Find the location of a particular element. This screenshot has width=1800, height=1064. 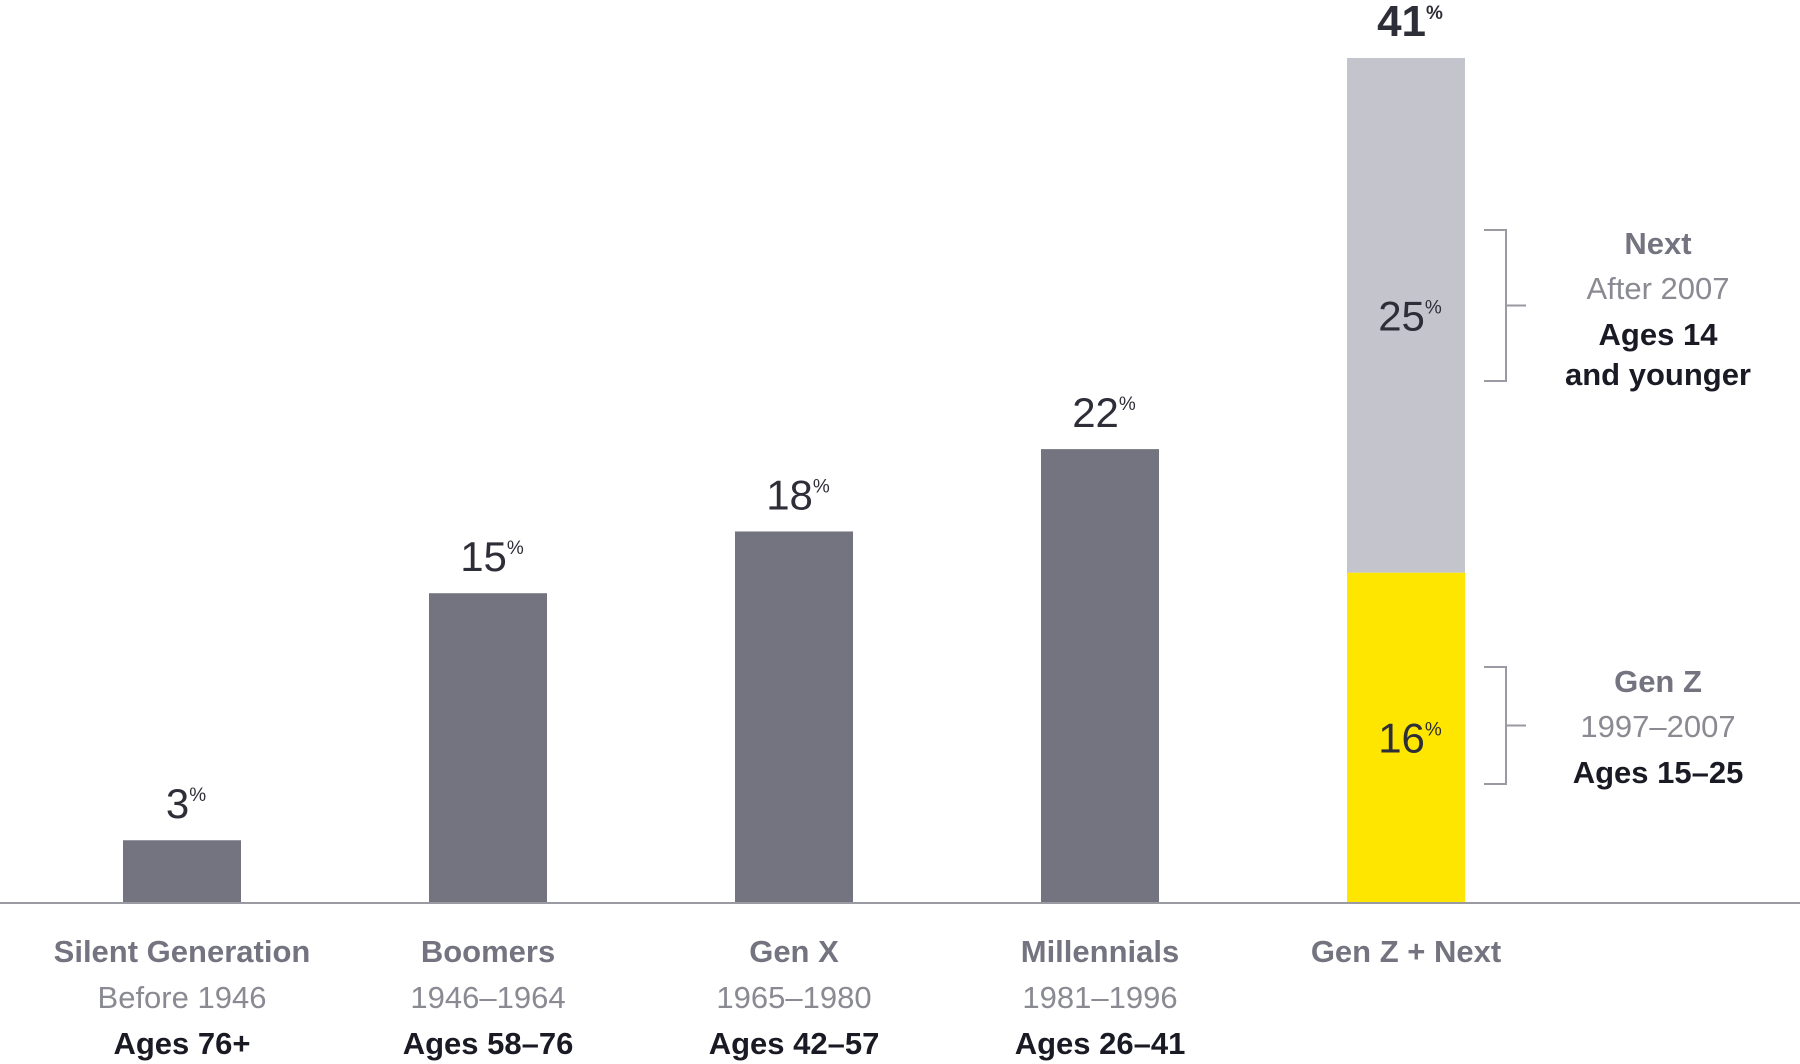

value-label-boomers-number: 15 is located at coordinates (483, 556).